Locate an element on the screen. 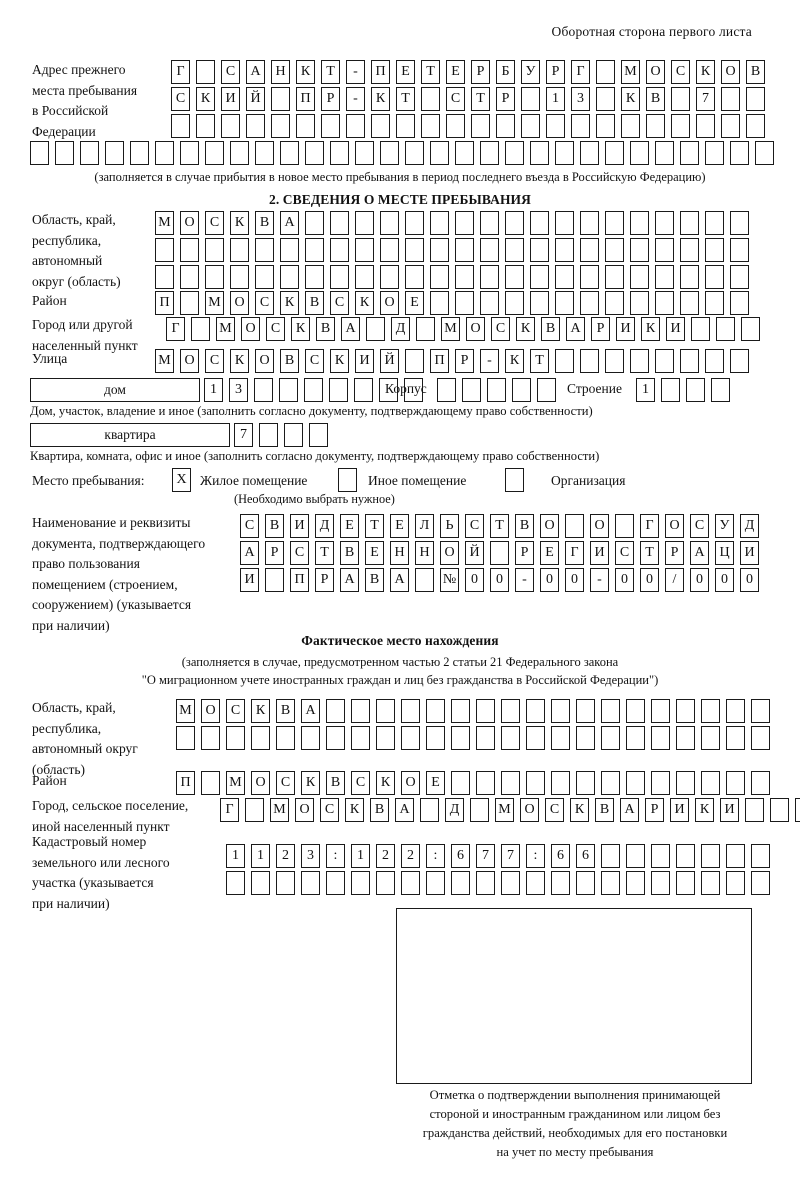 The width and height of the screenshot is (800, 1180). house-cell is located at coordinates (363, 390).